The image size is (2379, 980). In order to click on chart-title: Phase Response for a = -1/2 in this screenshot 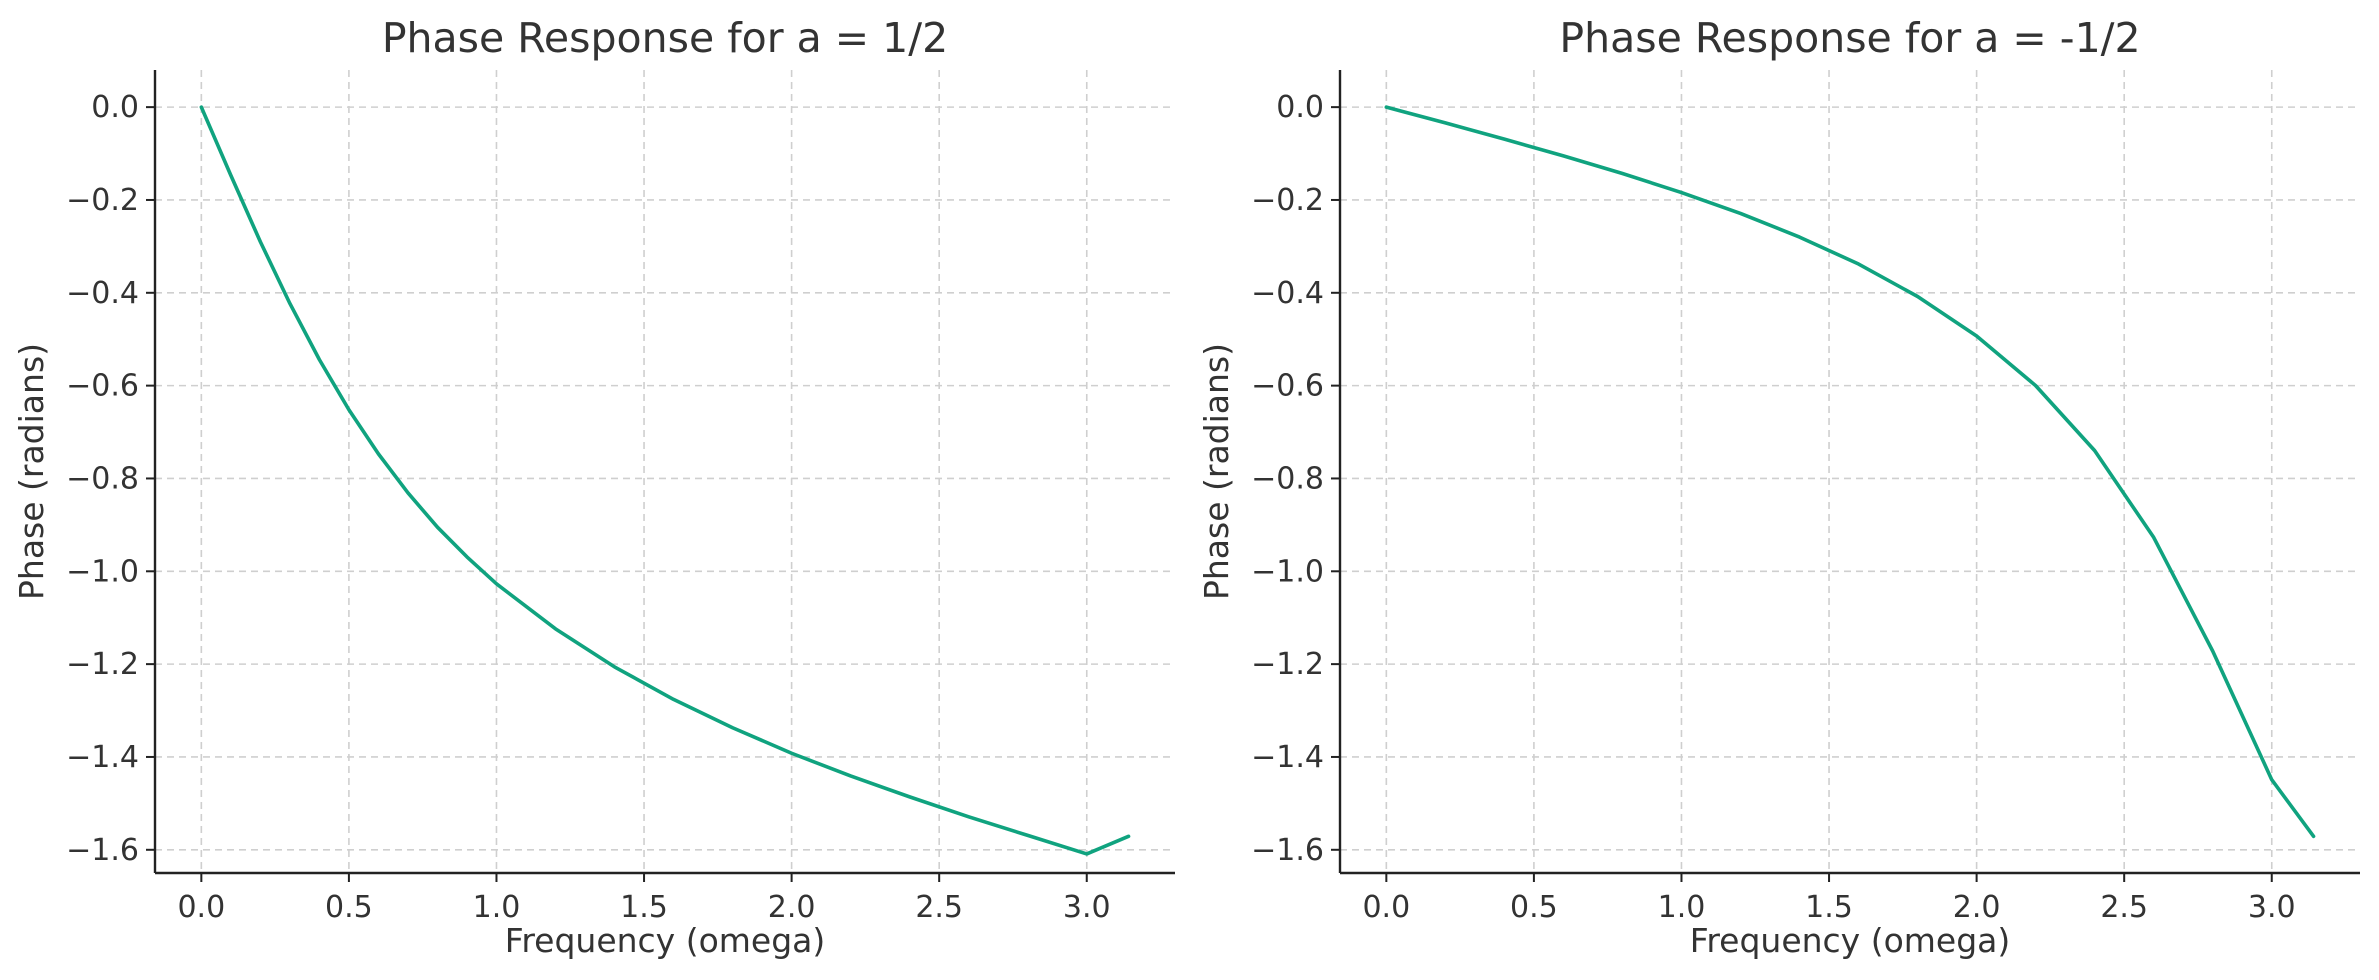, I will do `click(1849, 38)`.